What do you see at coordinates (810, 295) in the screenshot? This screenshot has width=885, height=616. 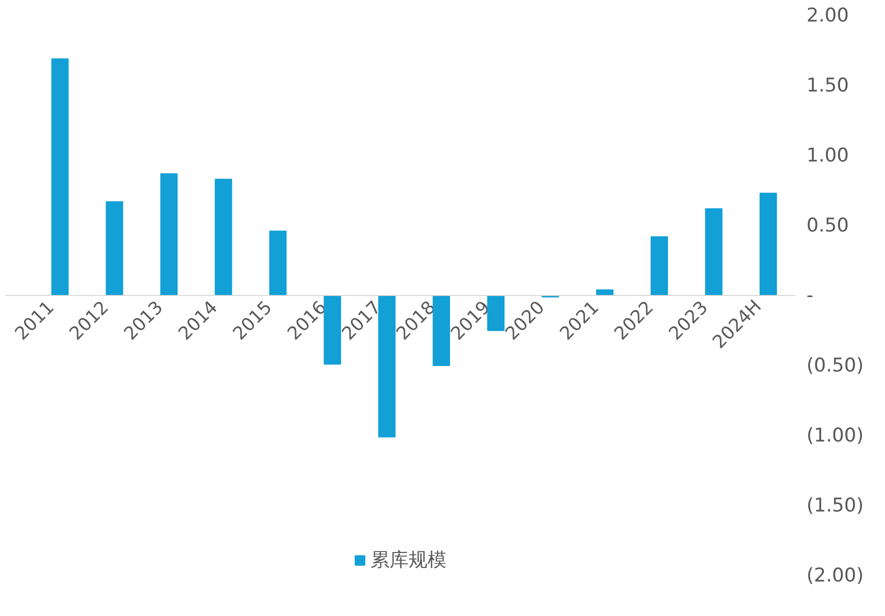 I see `y-tick-label: -` at bounding box center [810, 295].